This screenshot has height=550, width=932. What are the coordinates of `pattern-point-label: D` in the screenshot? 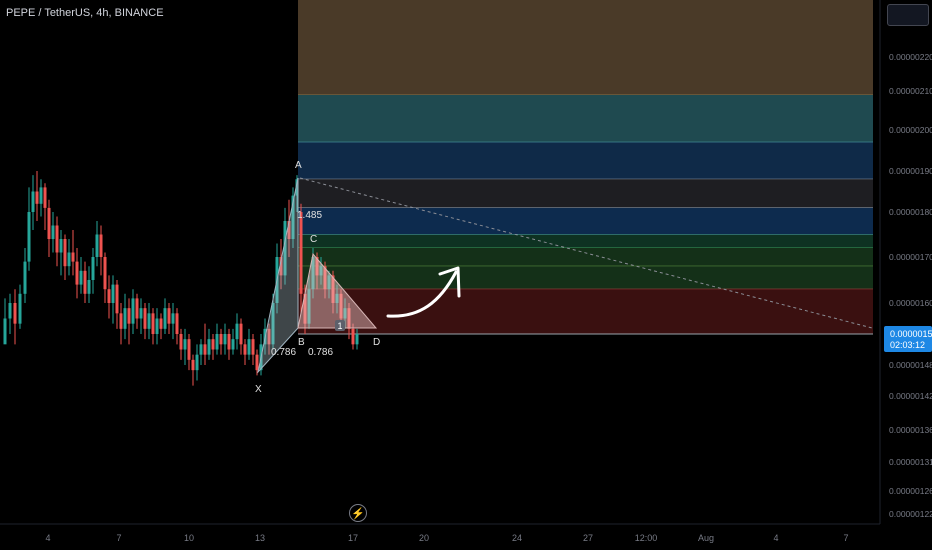 It's located at (376, 342).